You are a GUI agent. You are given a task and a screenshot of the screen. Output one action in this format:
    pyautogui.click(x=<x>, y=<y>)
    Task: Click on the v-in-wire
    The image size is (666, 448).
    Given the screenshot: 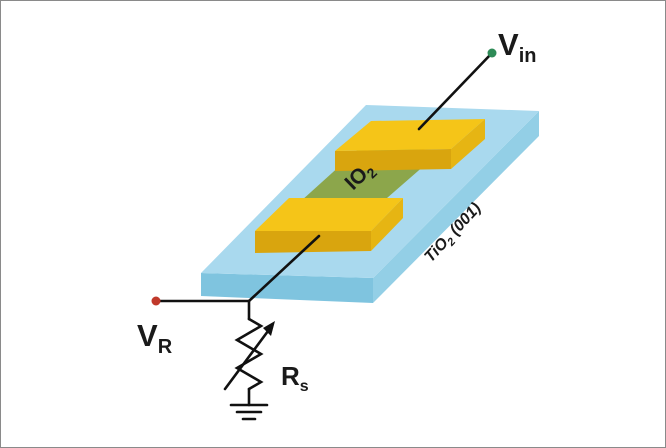 What is the action you would take?
    pyautogui.click(x=455, y=91)
    